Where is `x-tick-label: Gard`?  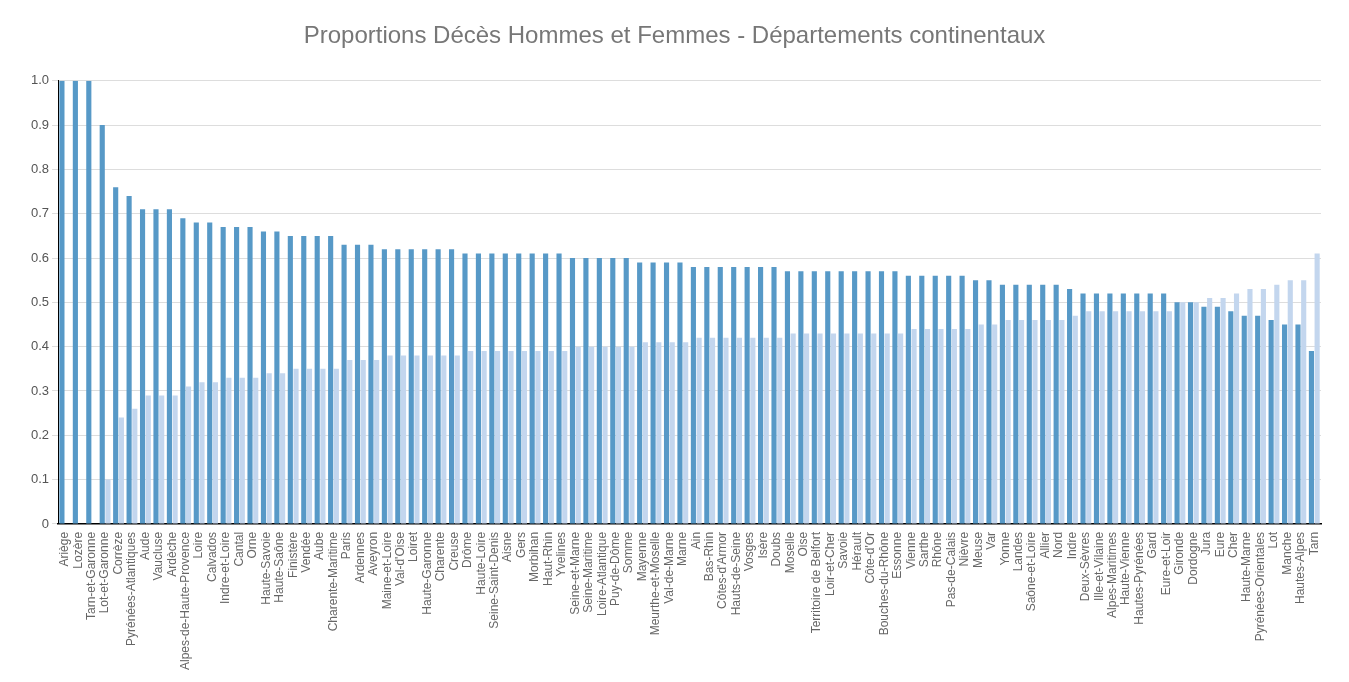 x-tick-label: Gard is located at coordinates (1152, 545).